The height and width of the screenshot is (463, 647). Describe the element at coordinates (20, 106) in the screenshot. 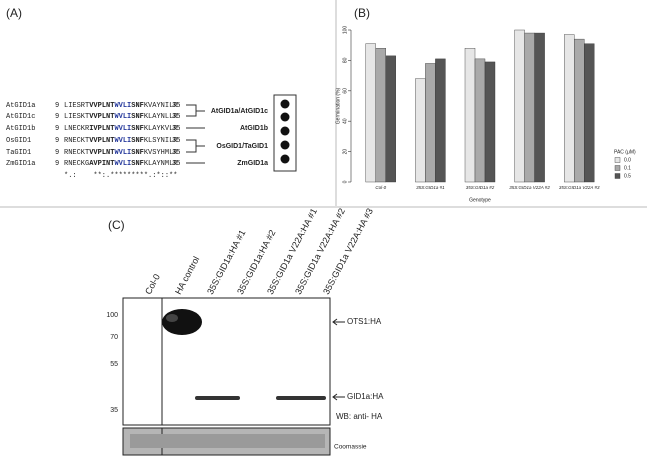

I see `sequence-name: AtGID1a` at that location.